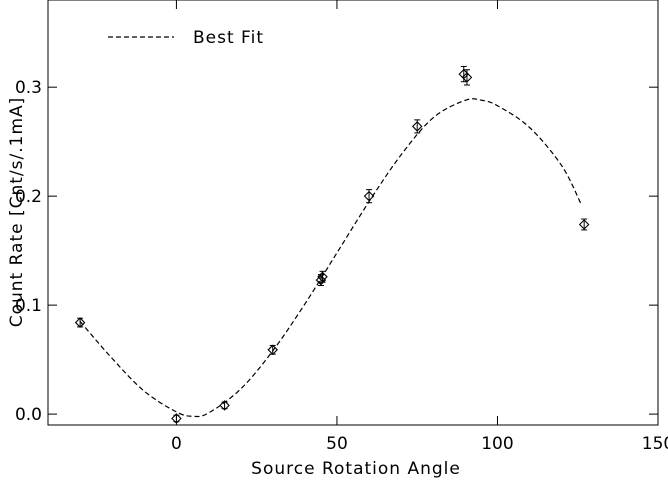 This screenshot has width=668, height=489. What do you see at coordinates (228, 38) in the screenshot?
I see `legend-label: Best Fit` at bounding box center [228, 38].